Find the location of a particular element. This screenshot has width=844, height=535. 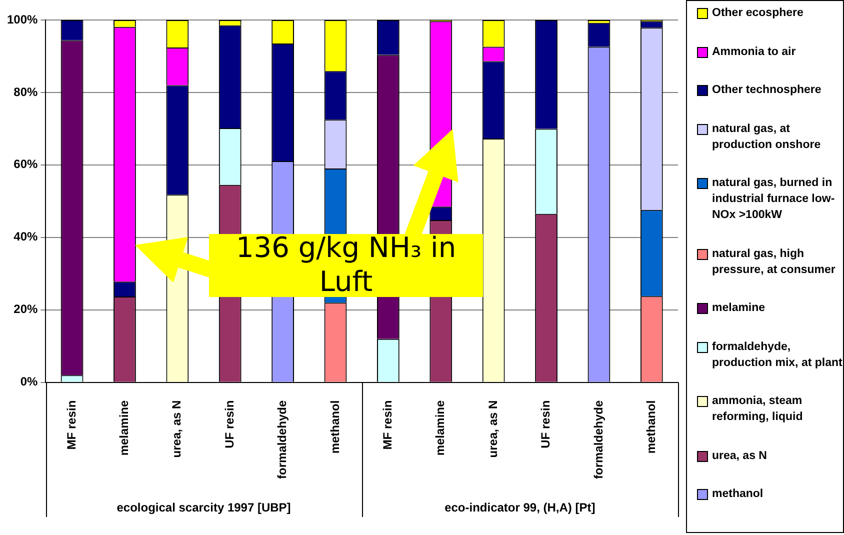

legend-label: Other ecosphere is located at coordinates (758, 13).